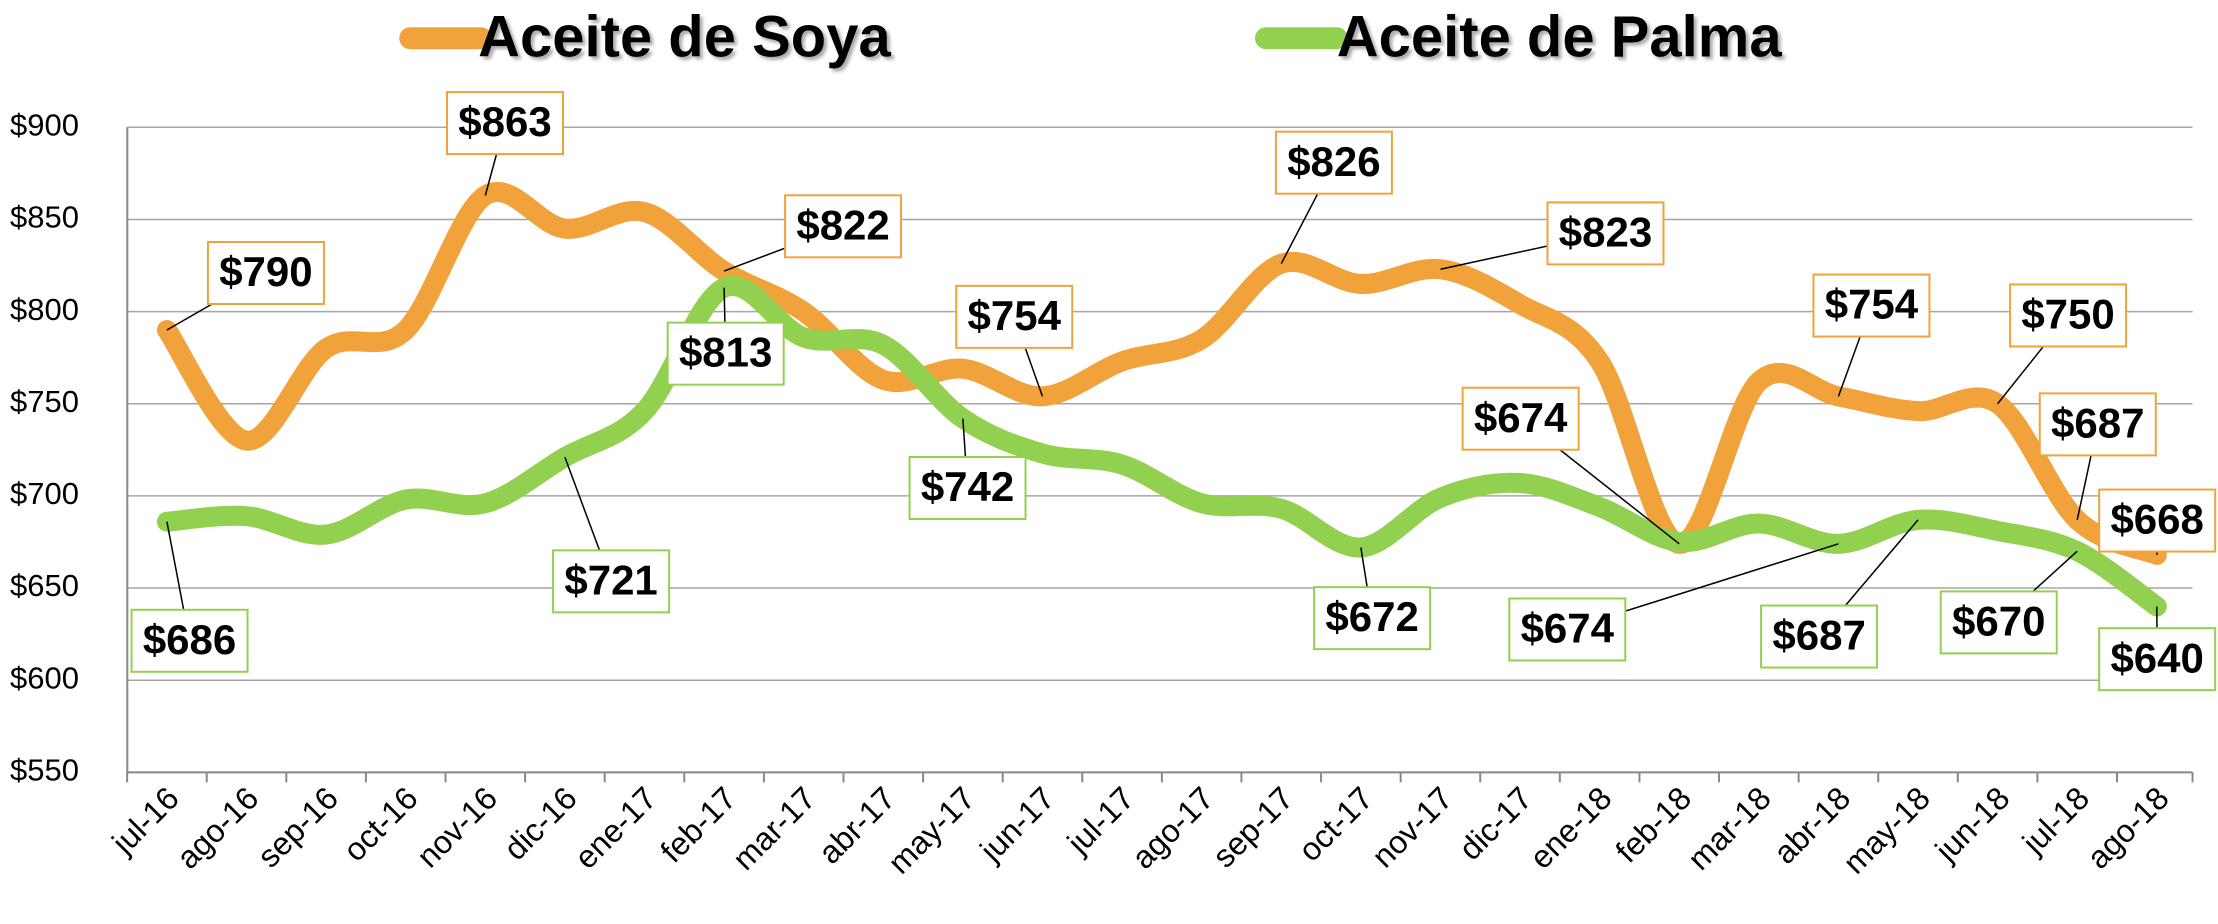 This screenshot has width=2218, height=924. Describe the element at coordinates (380, 824) in the screenshot. I see `x-tick-label: oct-16` at that location.